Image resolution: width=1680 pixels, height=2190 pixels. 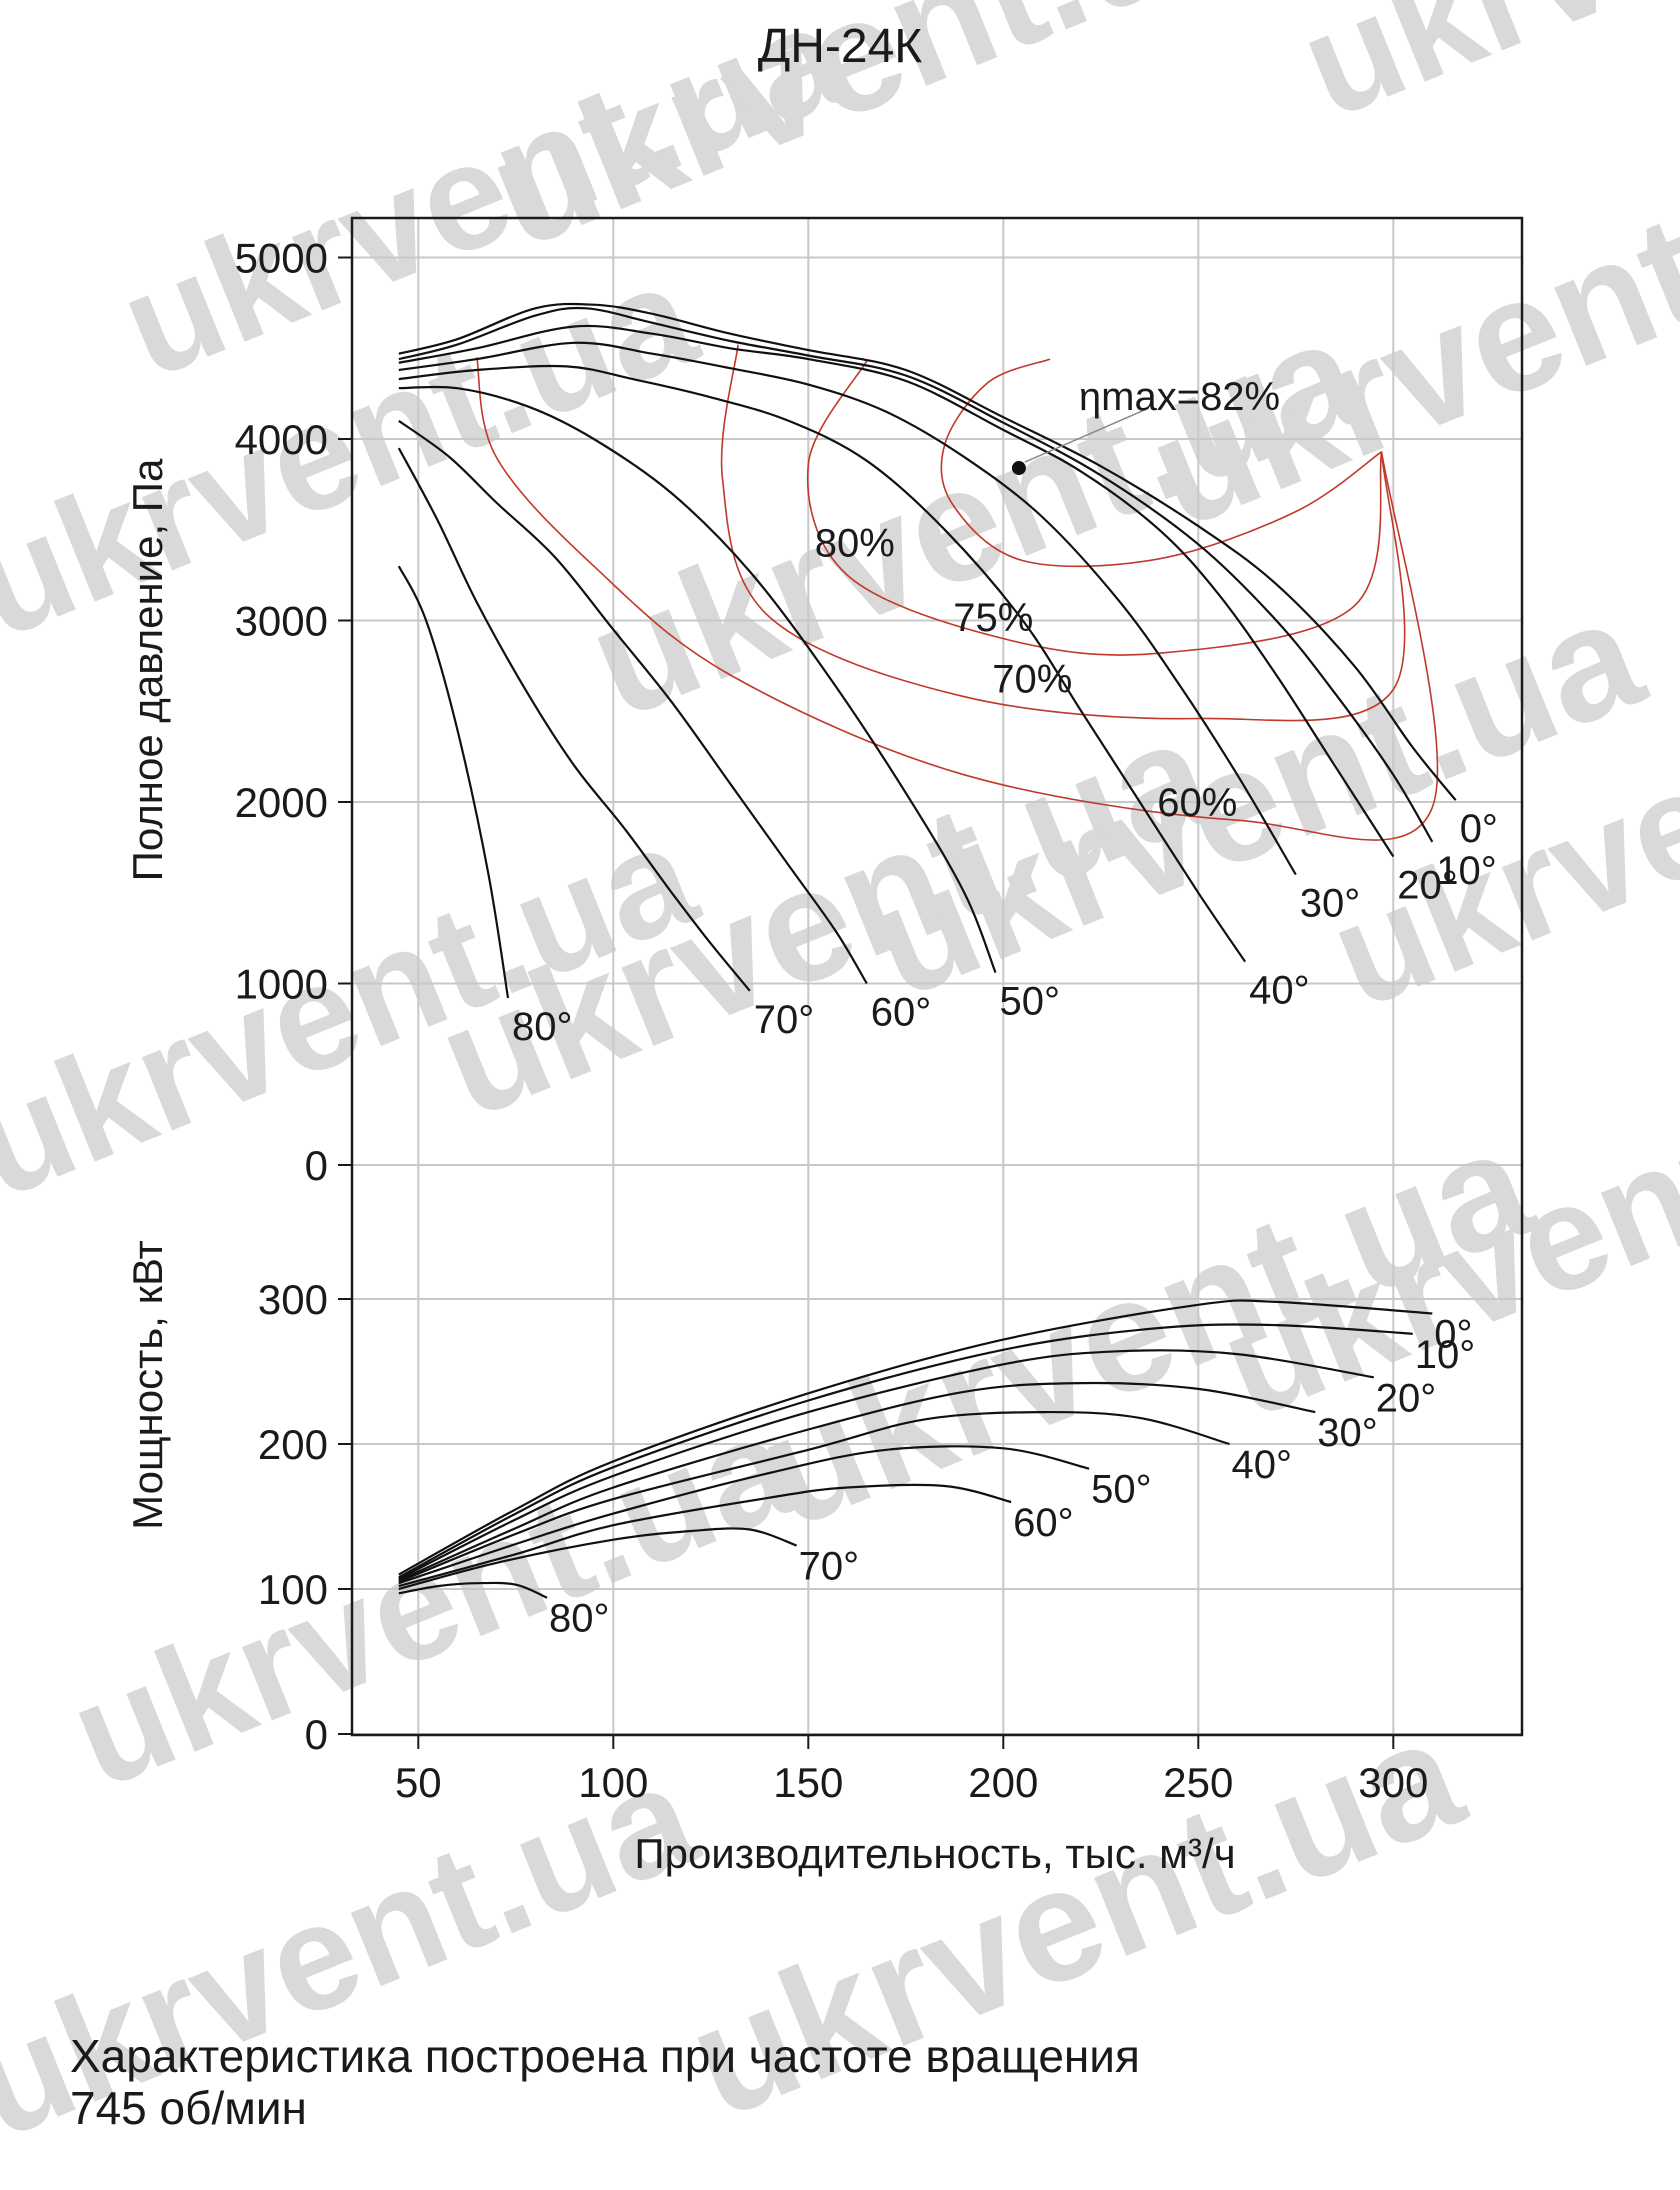 I want to click on pressure-angle-label: 30°, so click(x=1330, y=904).